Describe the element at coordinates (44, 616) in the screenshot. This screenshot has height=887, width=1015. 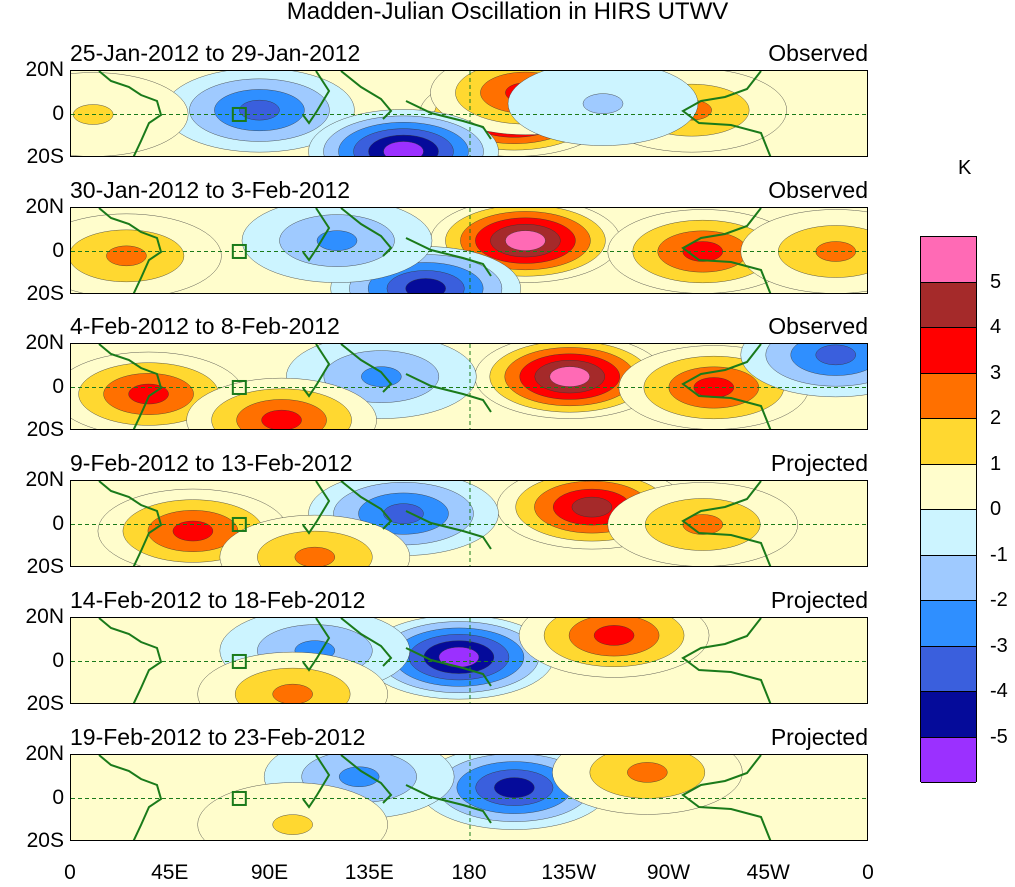
I see `lat-label-5-1: 20N` at that location.